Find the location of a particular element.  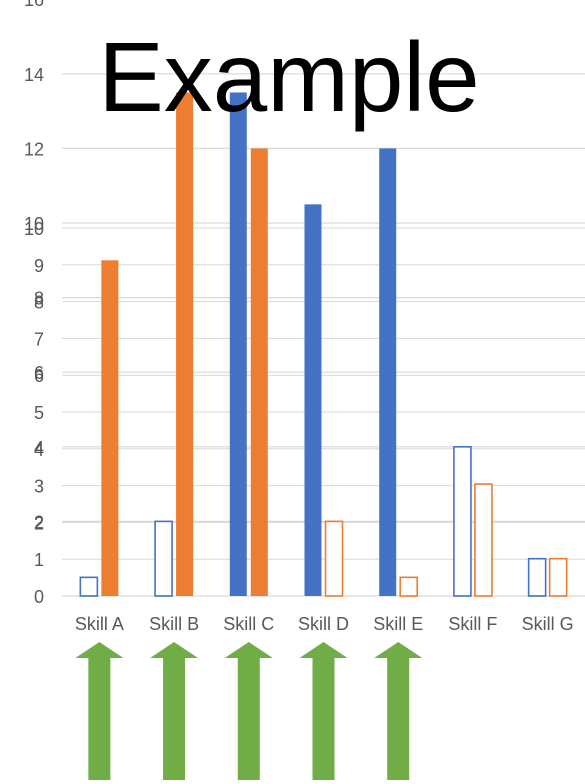

green-arrow-skill-a is located at coordinates (99, 711).